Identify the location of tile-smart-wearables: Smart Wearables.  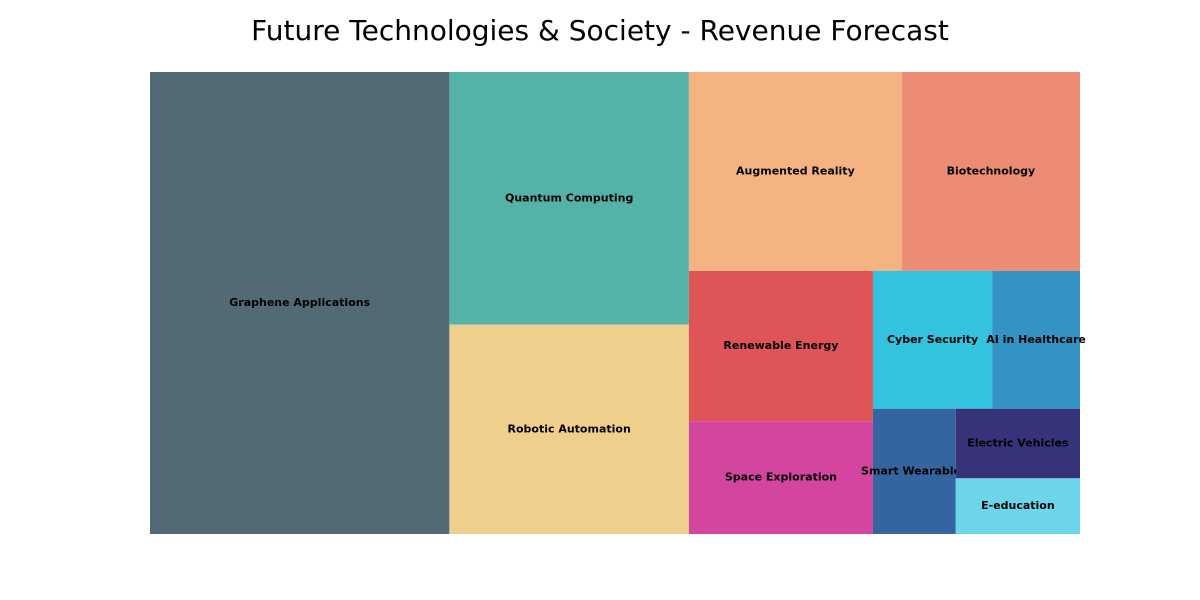
(914, 471).